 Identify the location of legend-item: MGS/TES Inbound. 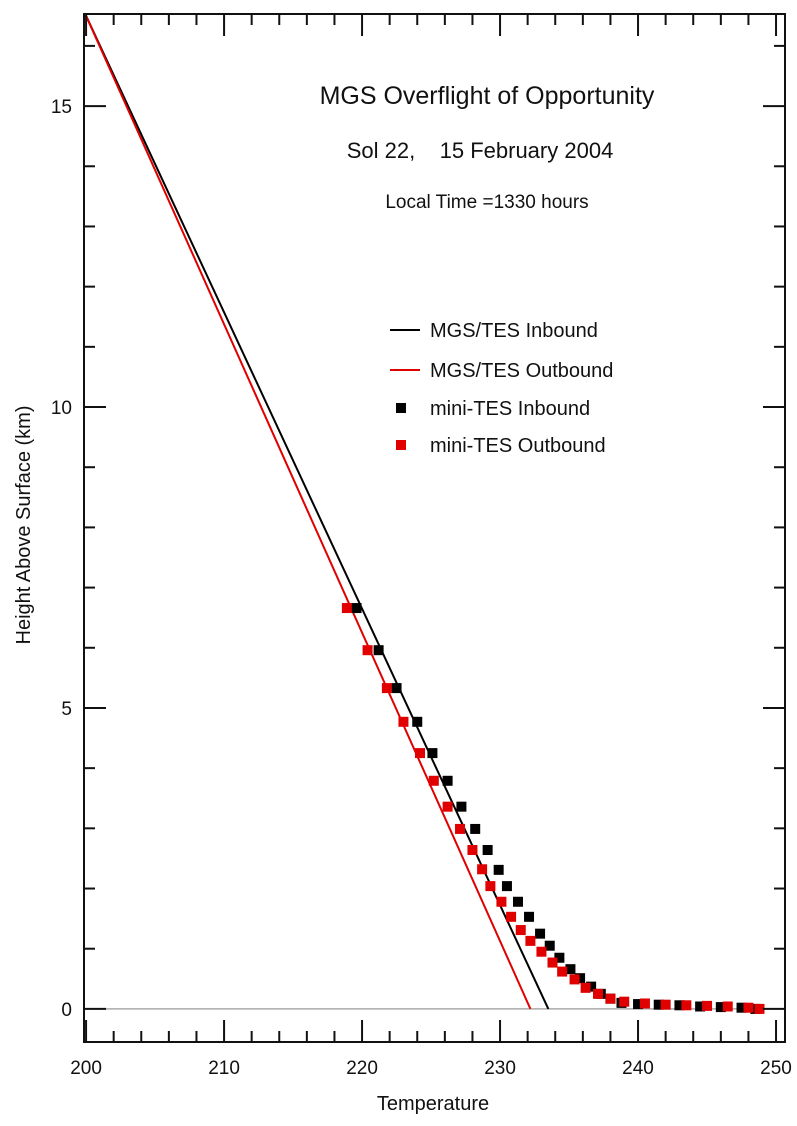
(494, 331).